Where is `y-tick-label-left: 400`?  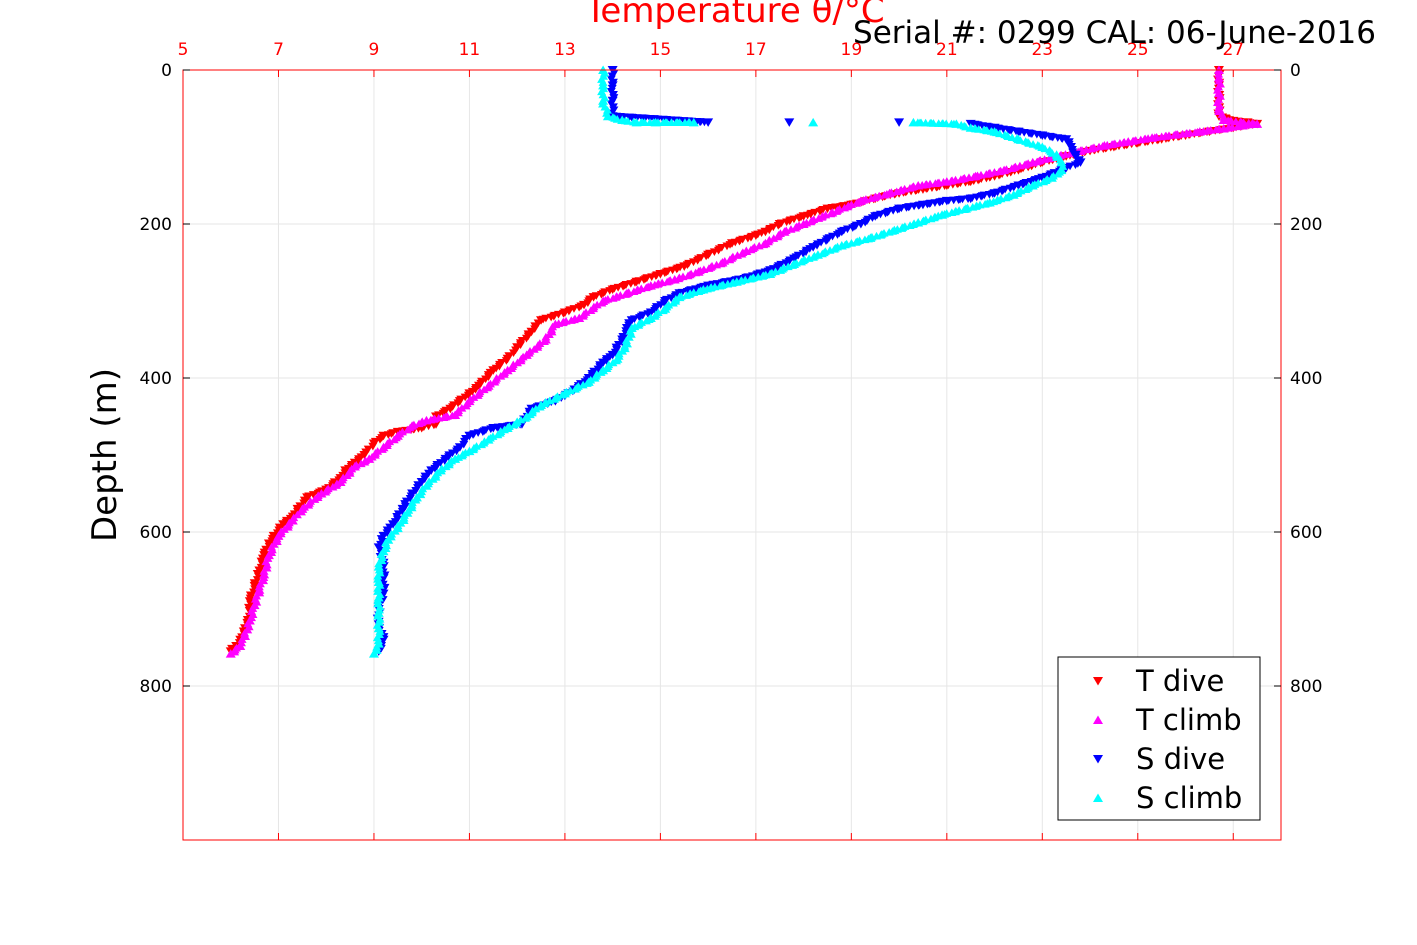 y-tick-label-left: 400 is located at coordinates (156, 379).